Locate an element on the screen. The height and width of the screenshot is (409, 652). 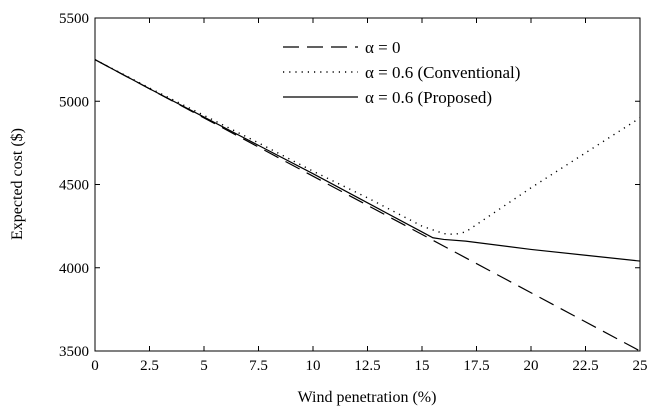
x-axis-title: Wind penetration (%) is located at coordinates (367, 397).